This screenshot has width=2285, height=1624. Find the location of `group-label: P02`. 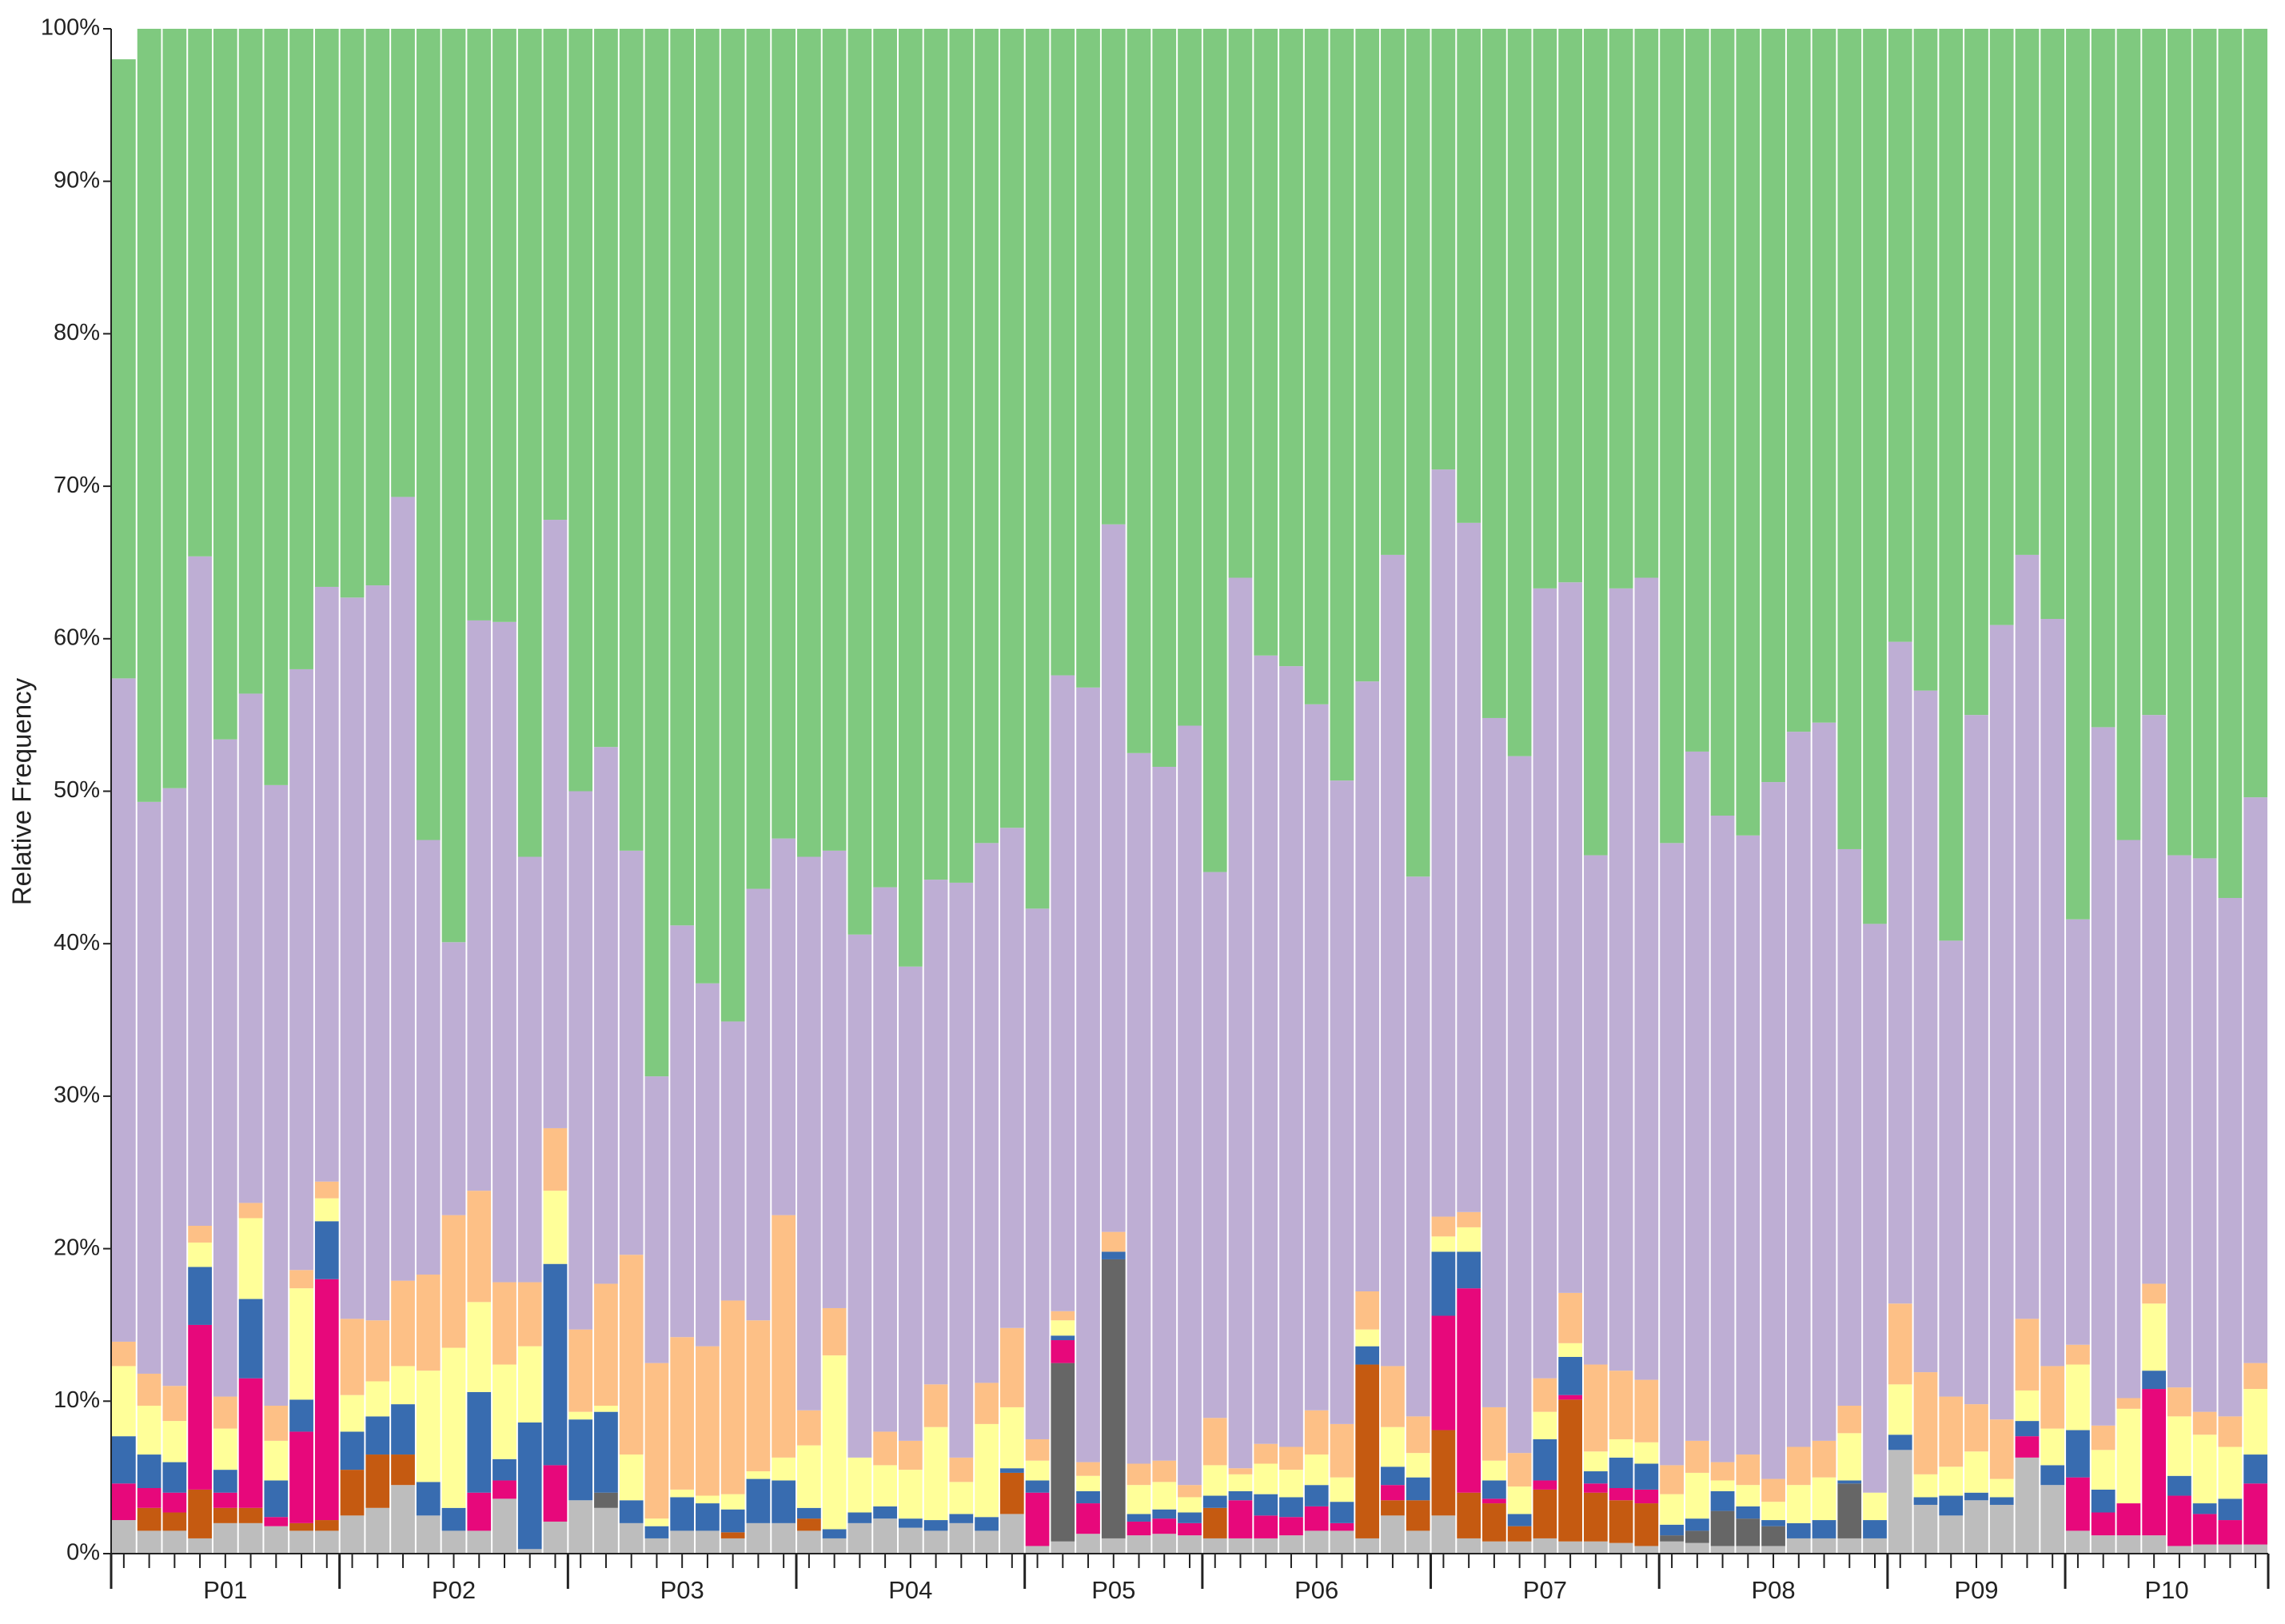

group-label: P02 is located at coordinates (454, 1590).